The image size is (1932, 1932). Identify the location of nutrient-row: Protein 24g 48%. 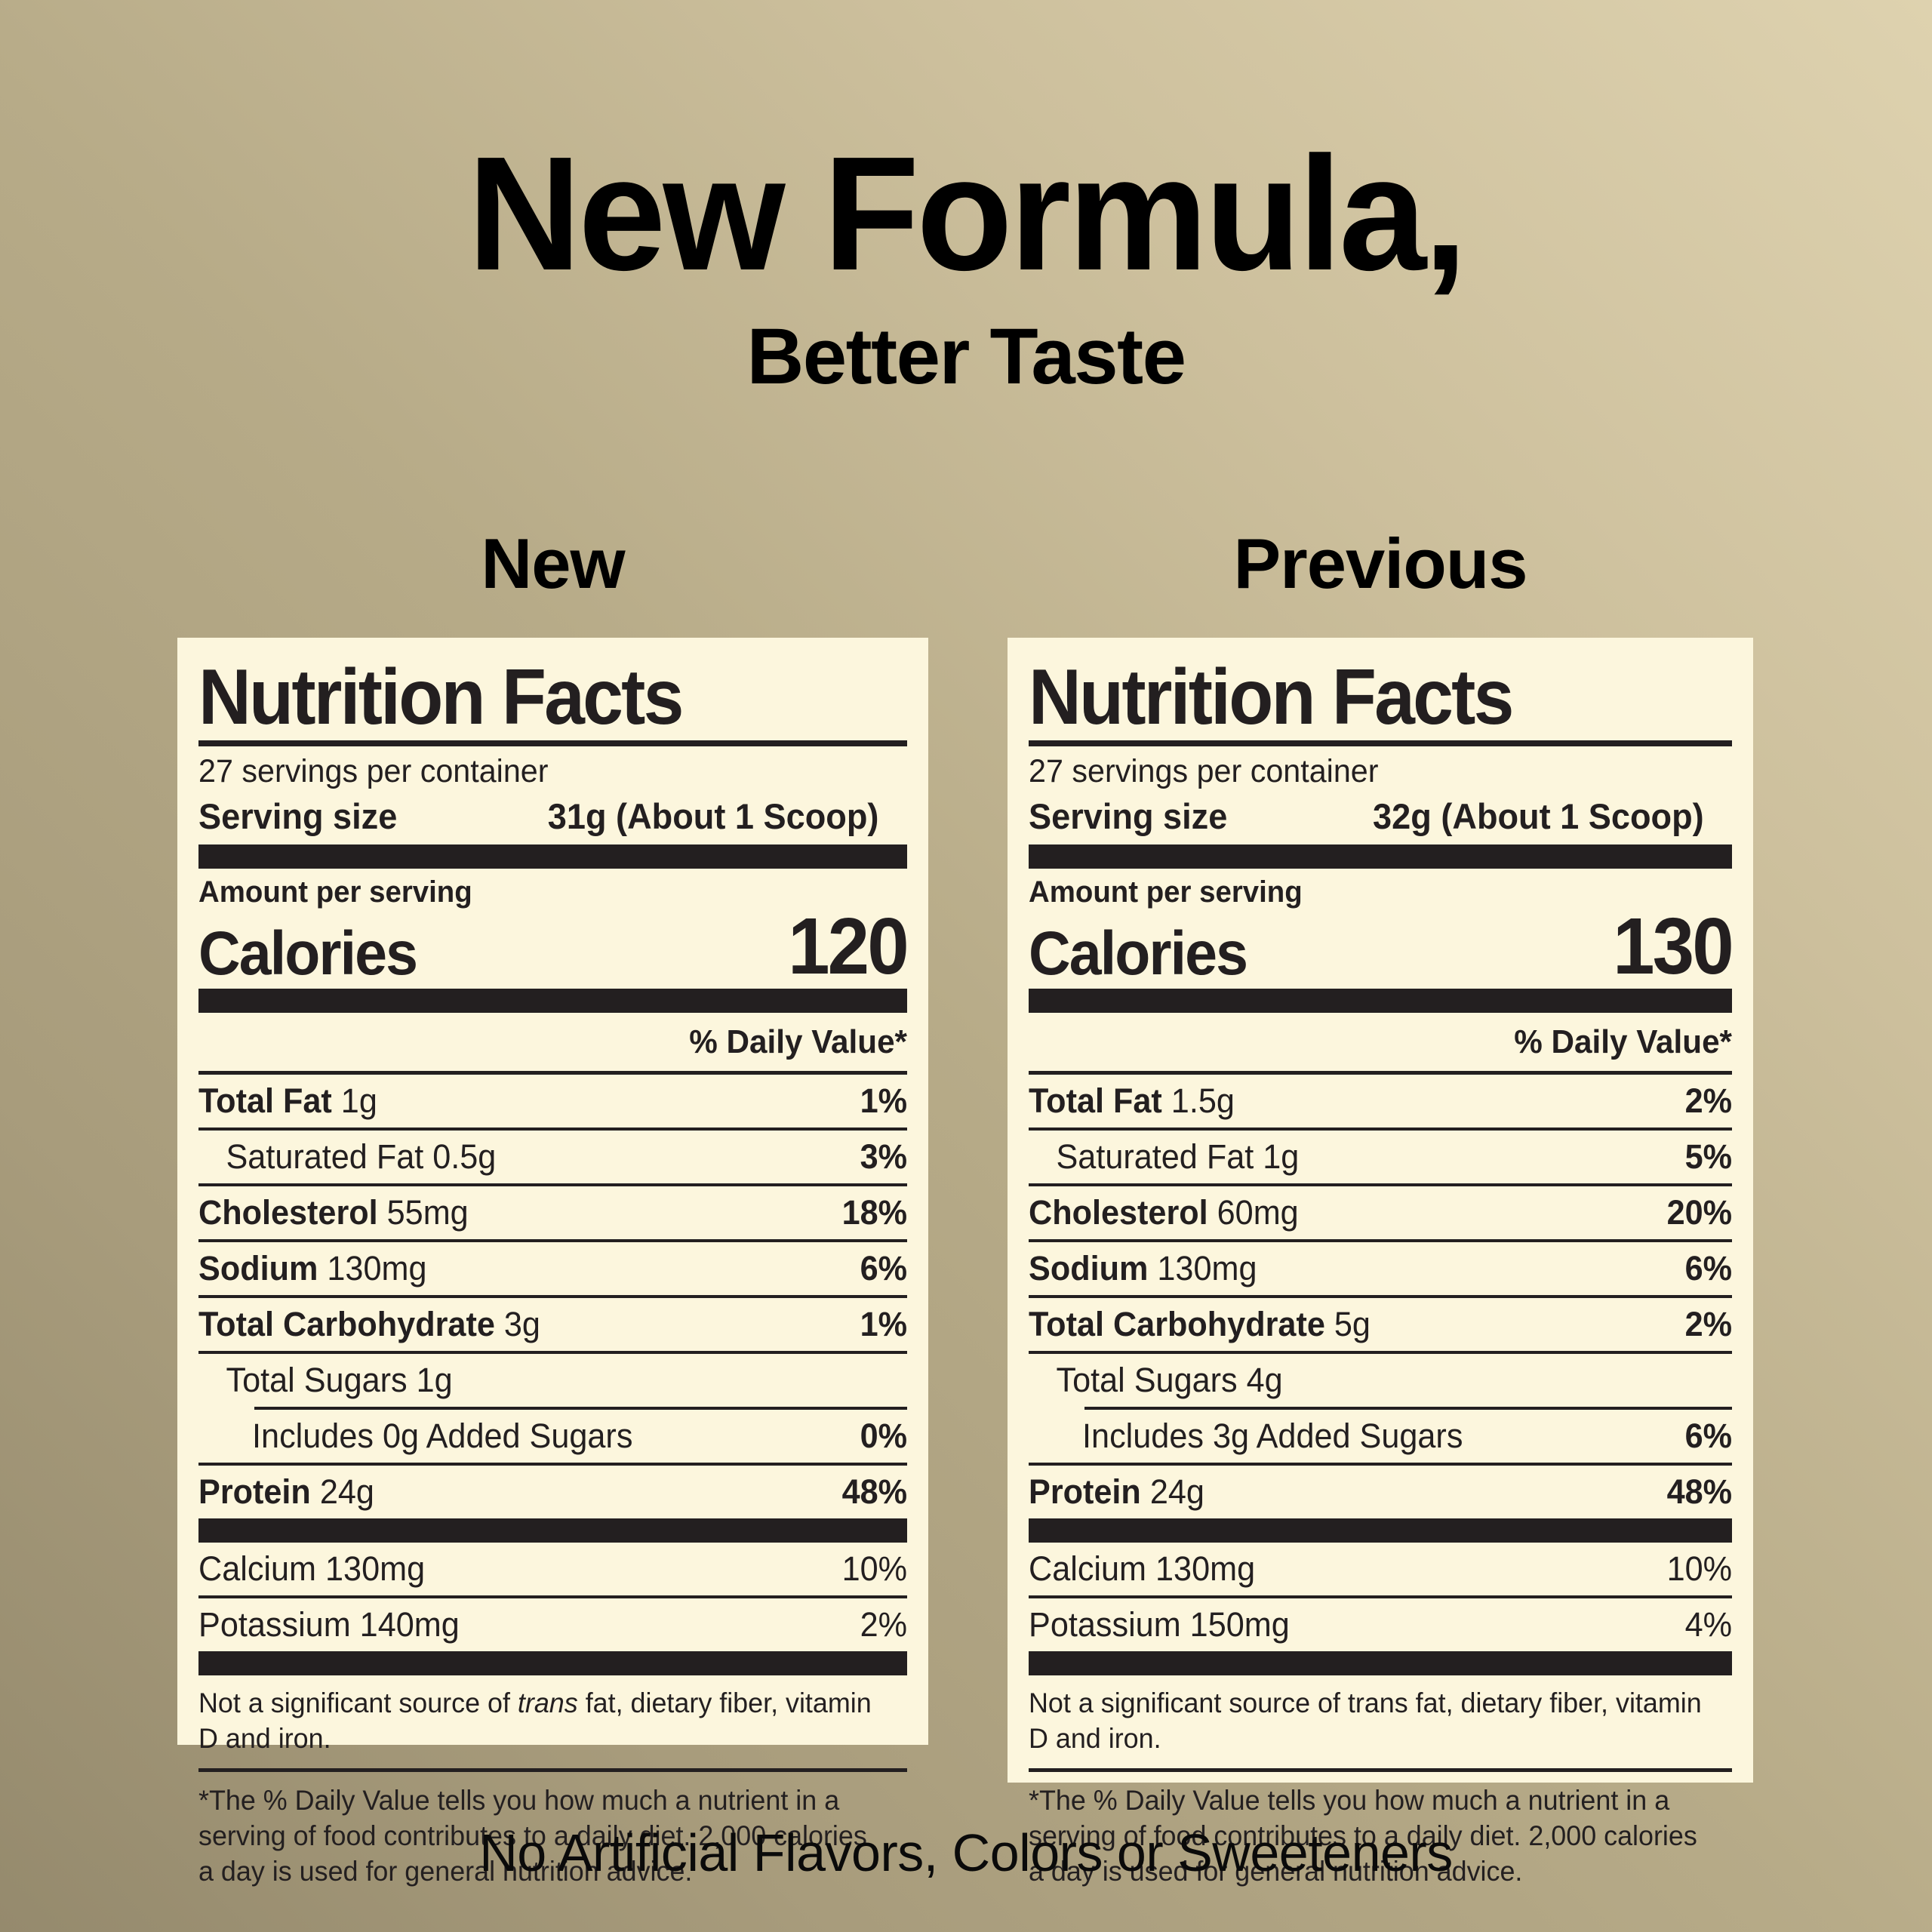
(552, 1492).